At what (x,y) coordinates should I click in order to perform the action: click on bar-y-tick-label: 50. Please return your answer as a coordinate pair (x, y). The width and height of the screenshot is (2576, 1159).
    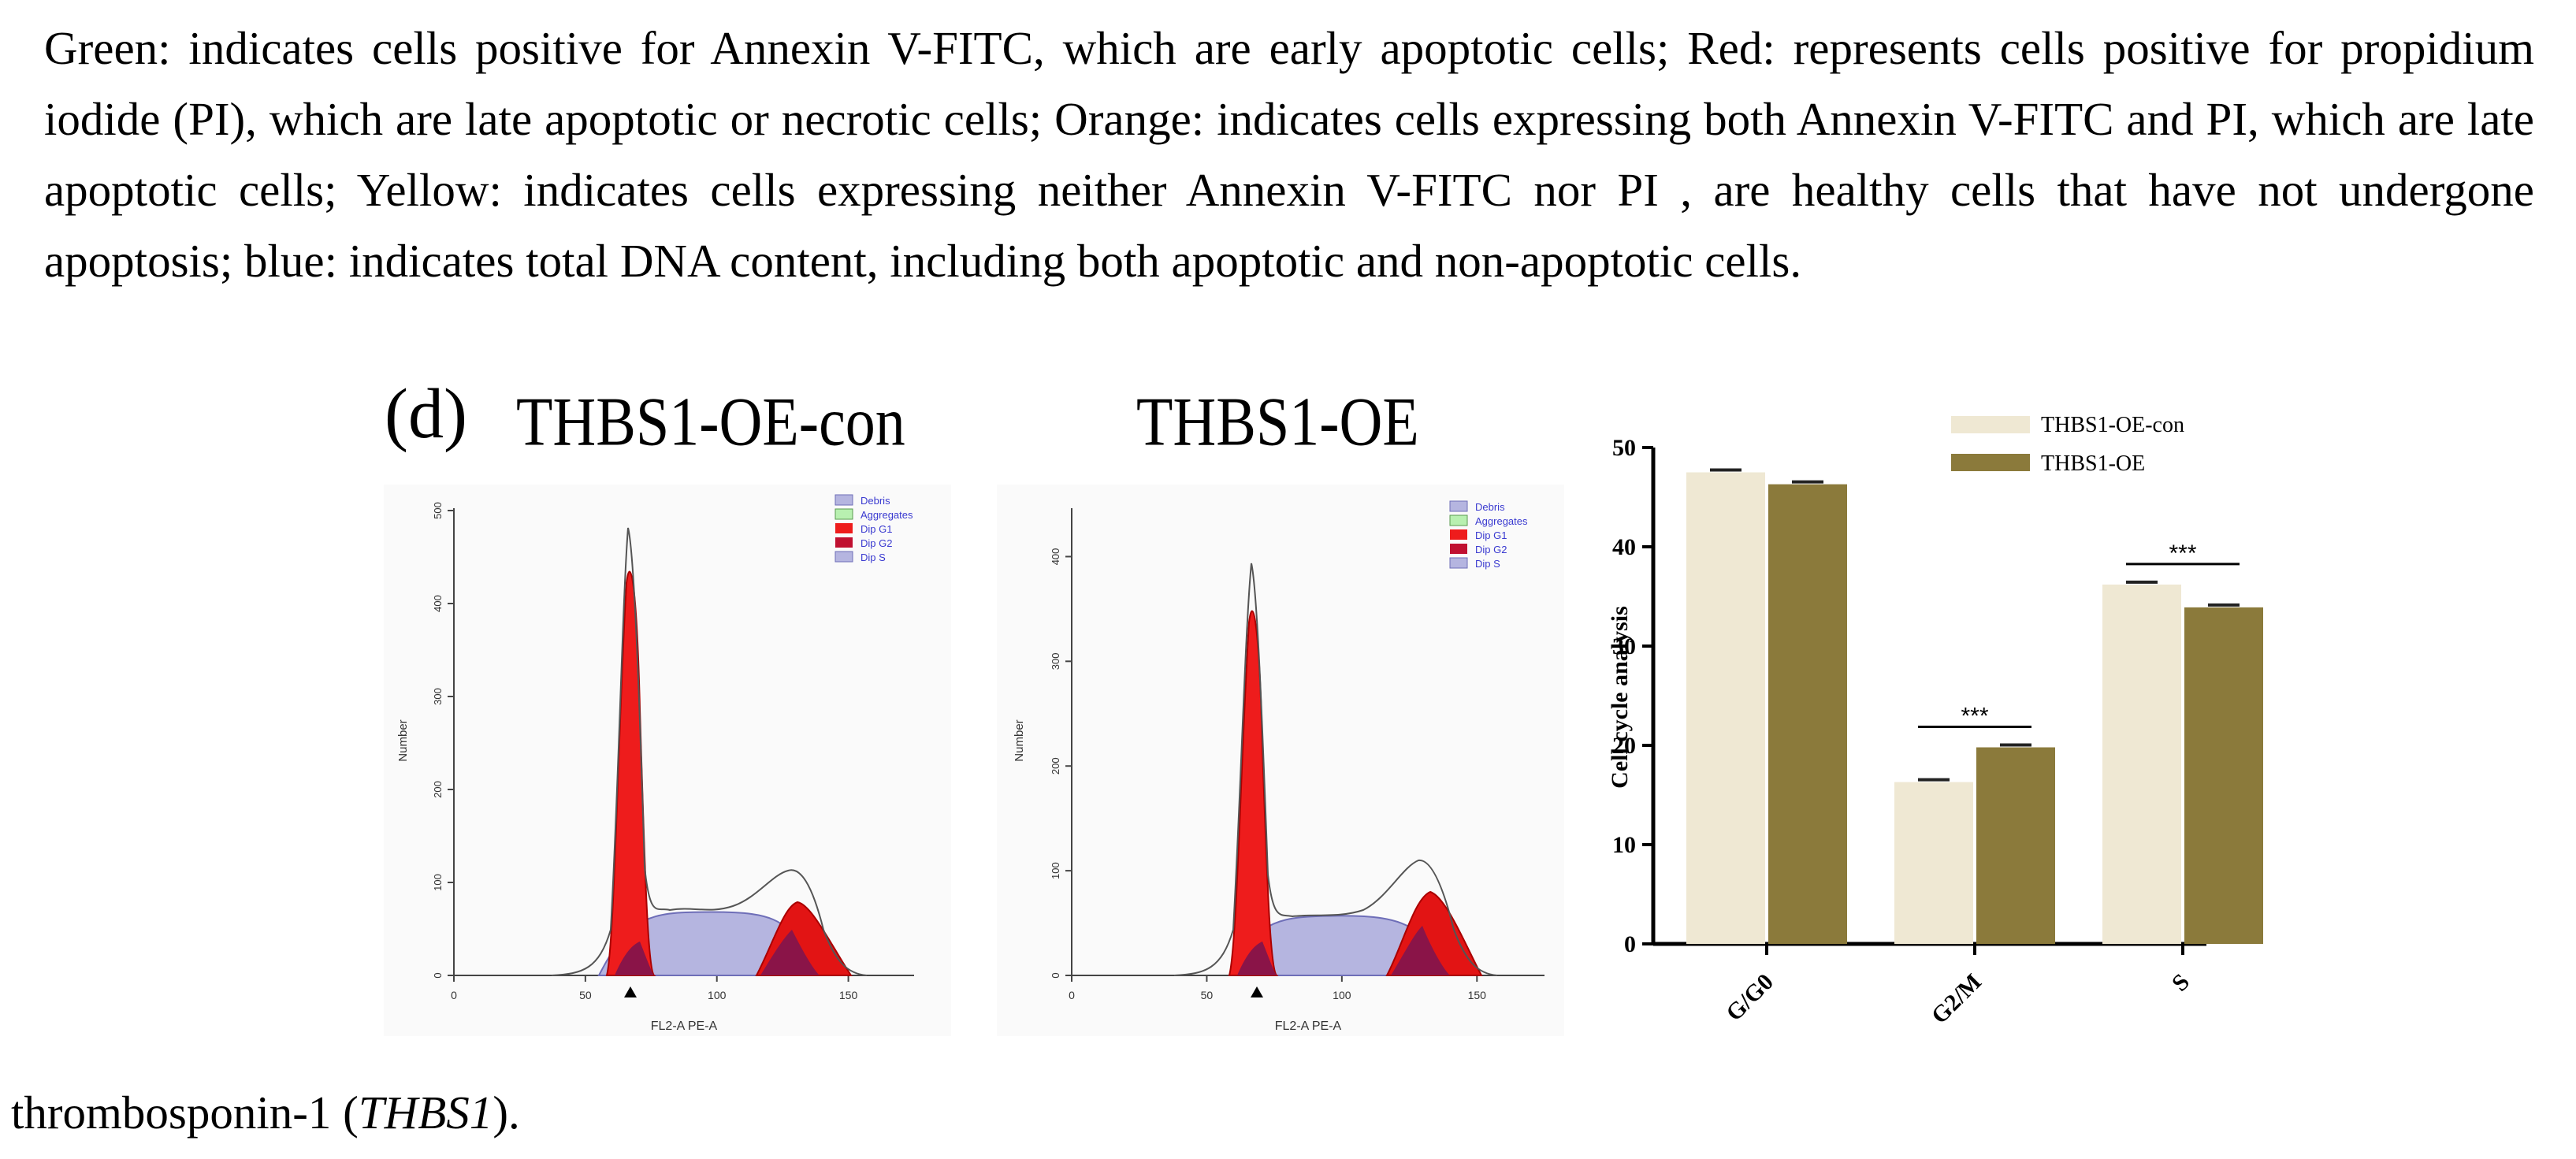
    Looking at the image, I should click on (1624, 448).